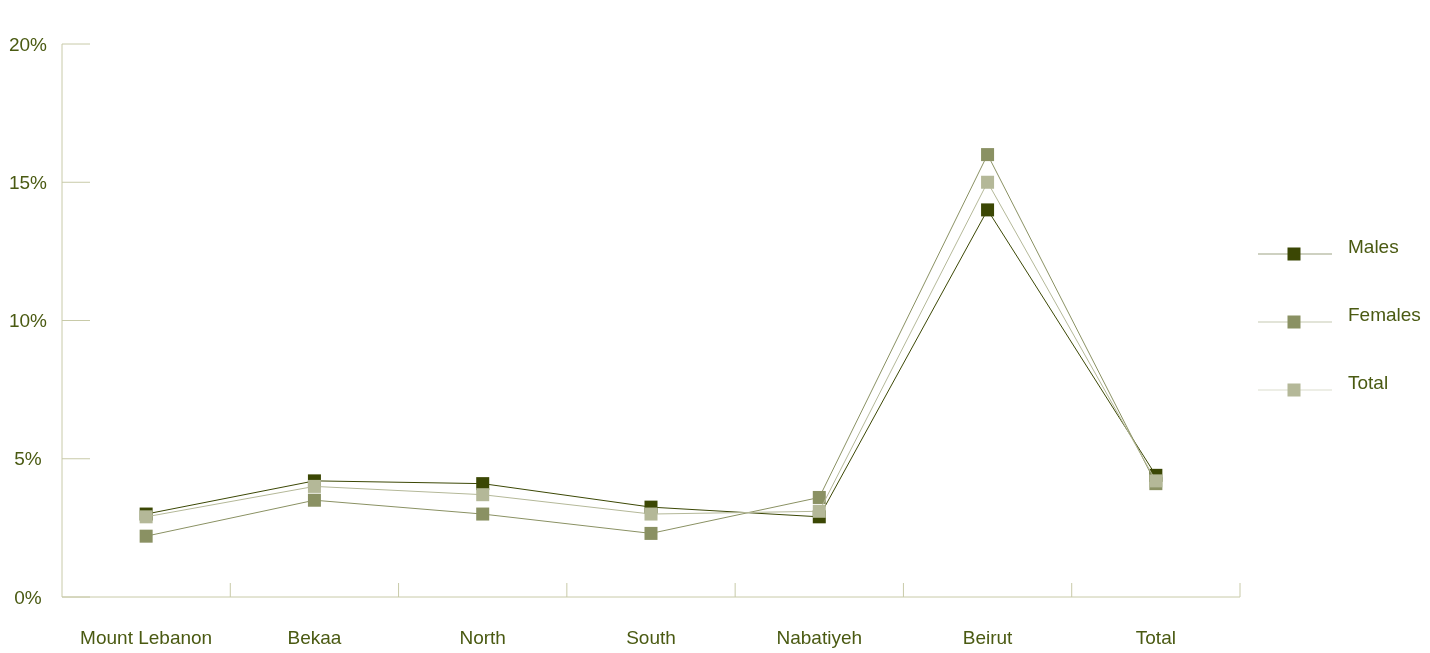  Describe the element at coordinates (28, 182) in the screenshot. I see `y-tick-label: 15%` at that location.